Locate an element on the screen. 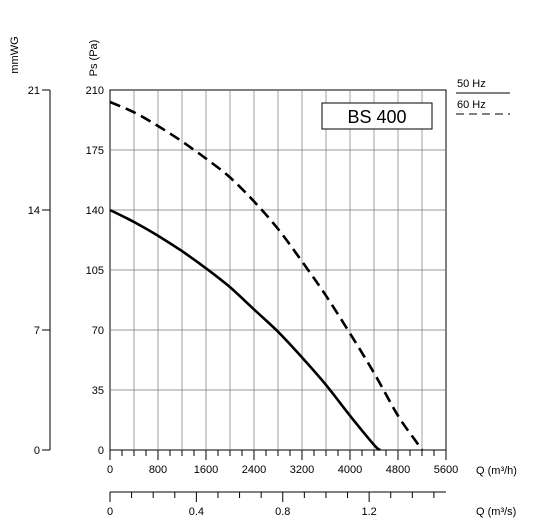  y-tick-label-pa: 140 is located at coordinates (95, 211).